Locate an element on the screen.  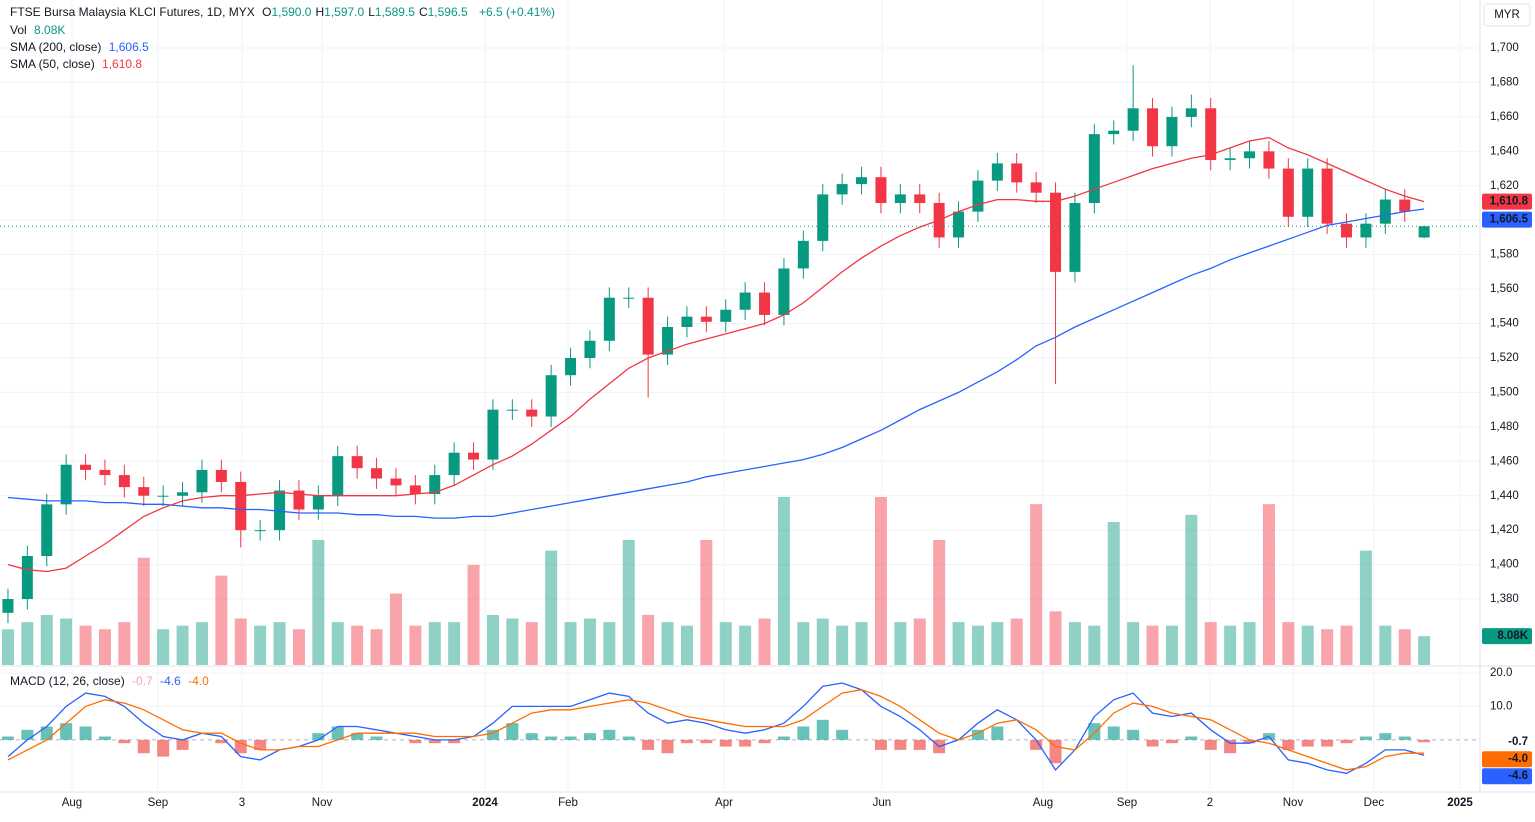
legend-sma50: SMA (50, close) 1,610.8 is located at coordinates (78, 64).